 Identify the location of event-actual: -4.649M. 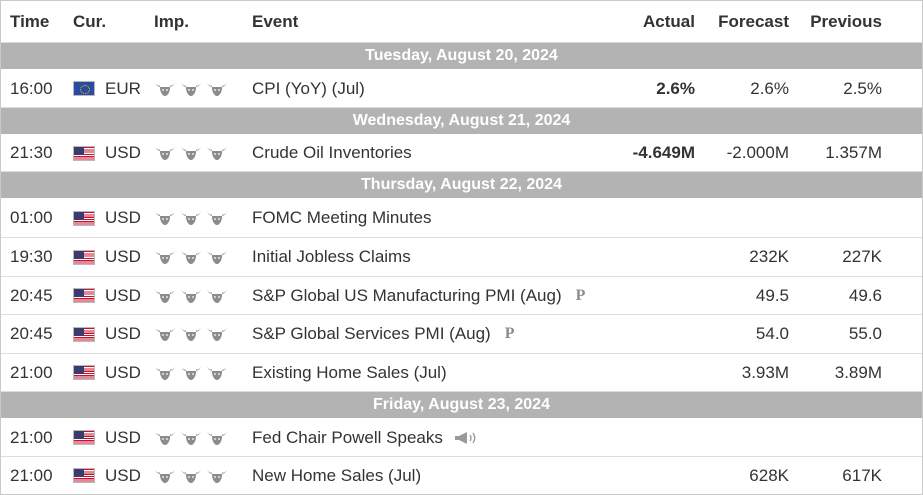
(663, 152).